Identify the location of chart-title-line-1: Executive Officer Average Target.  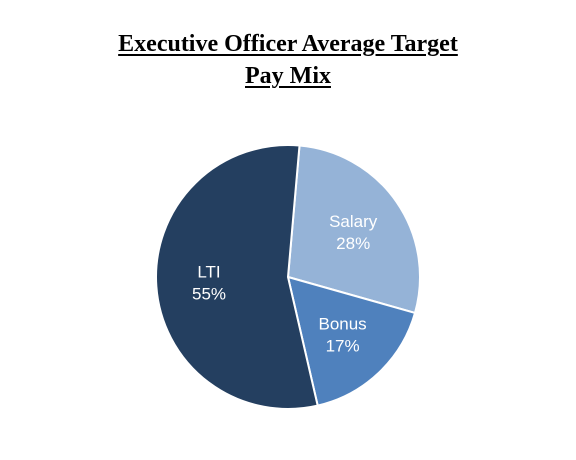
(288, 44).